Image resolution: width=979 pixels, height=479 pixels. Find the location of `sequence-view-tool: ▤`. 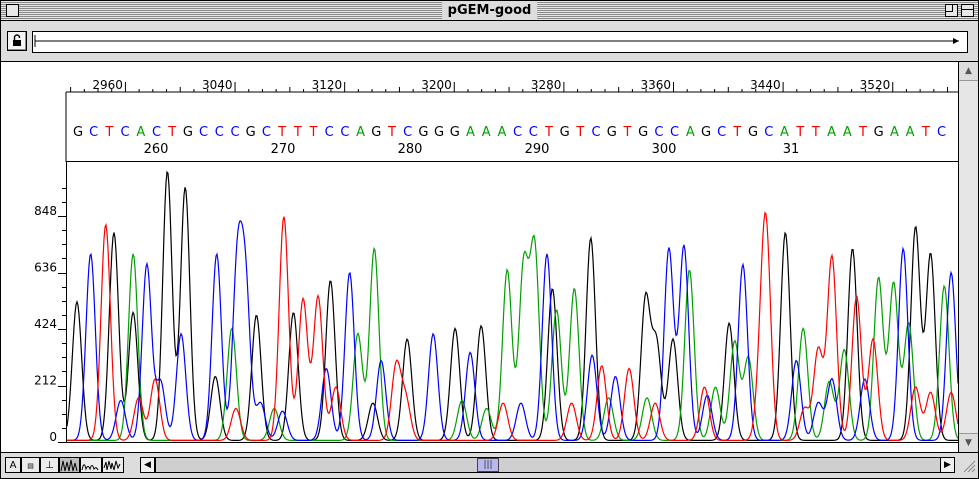

sequence-view-tool: ▤ is located at coordinates (30, 465).